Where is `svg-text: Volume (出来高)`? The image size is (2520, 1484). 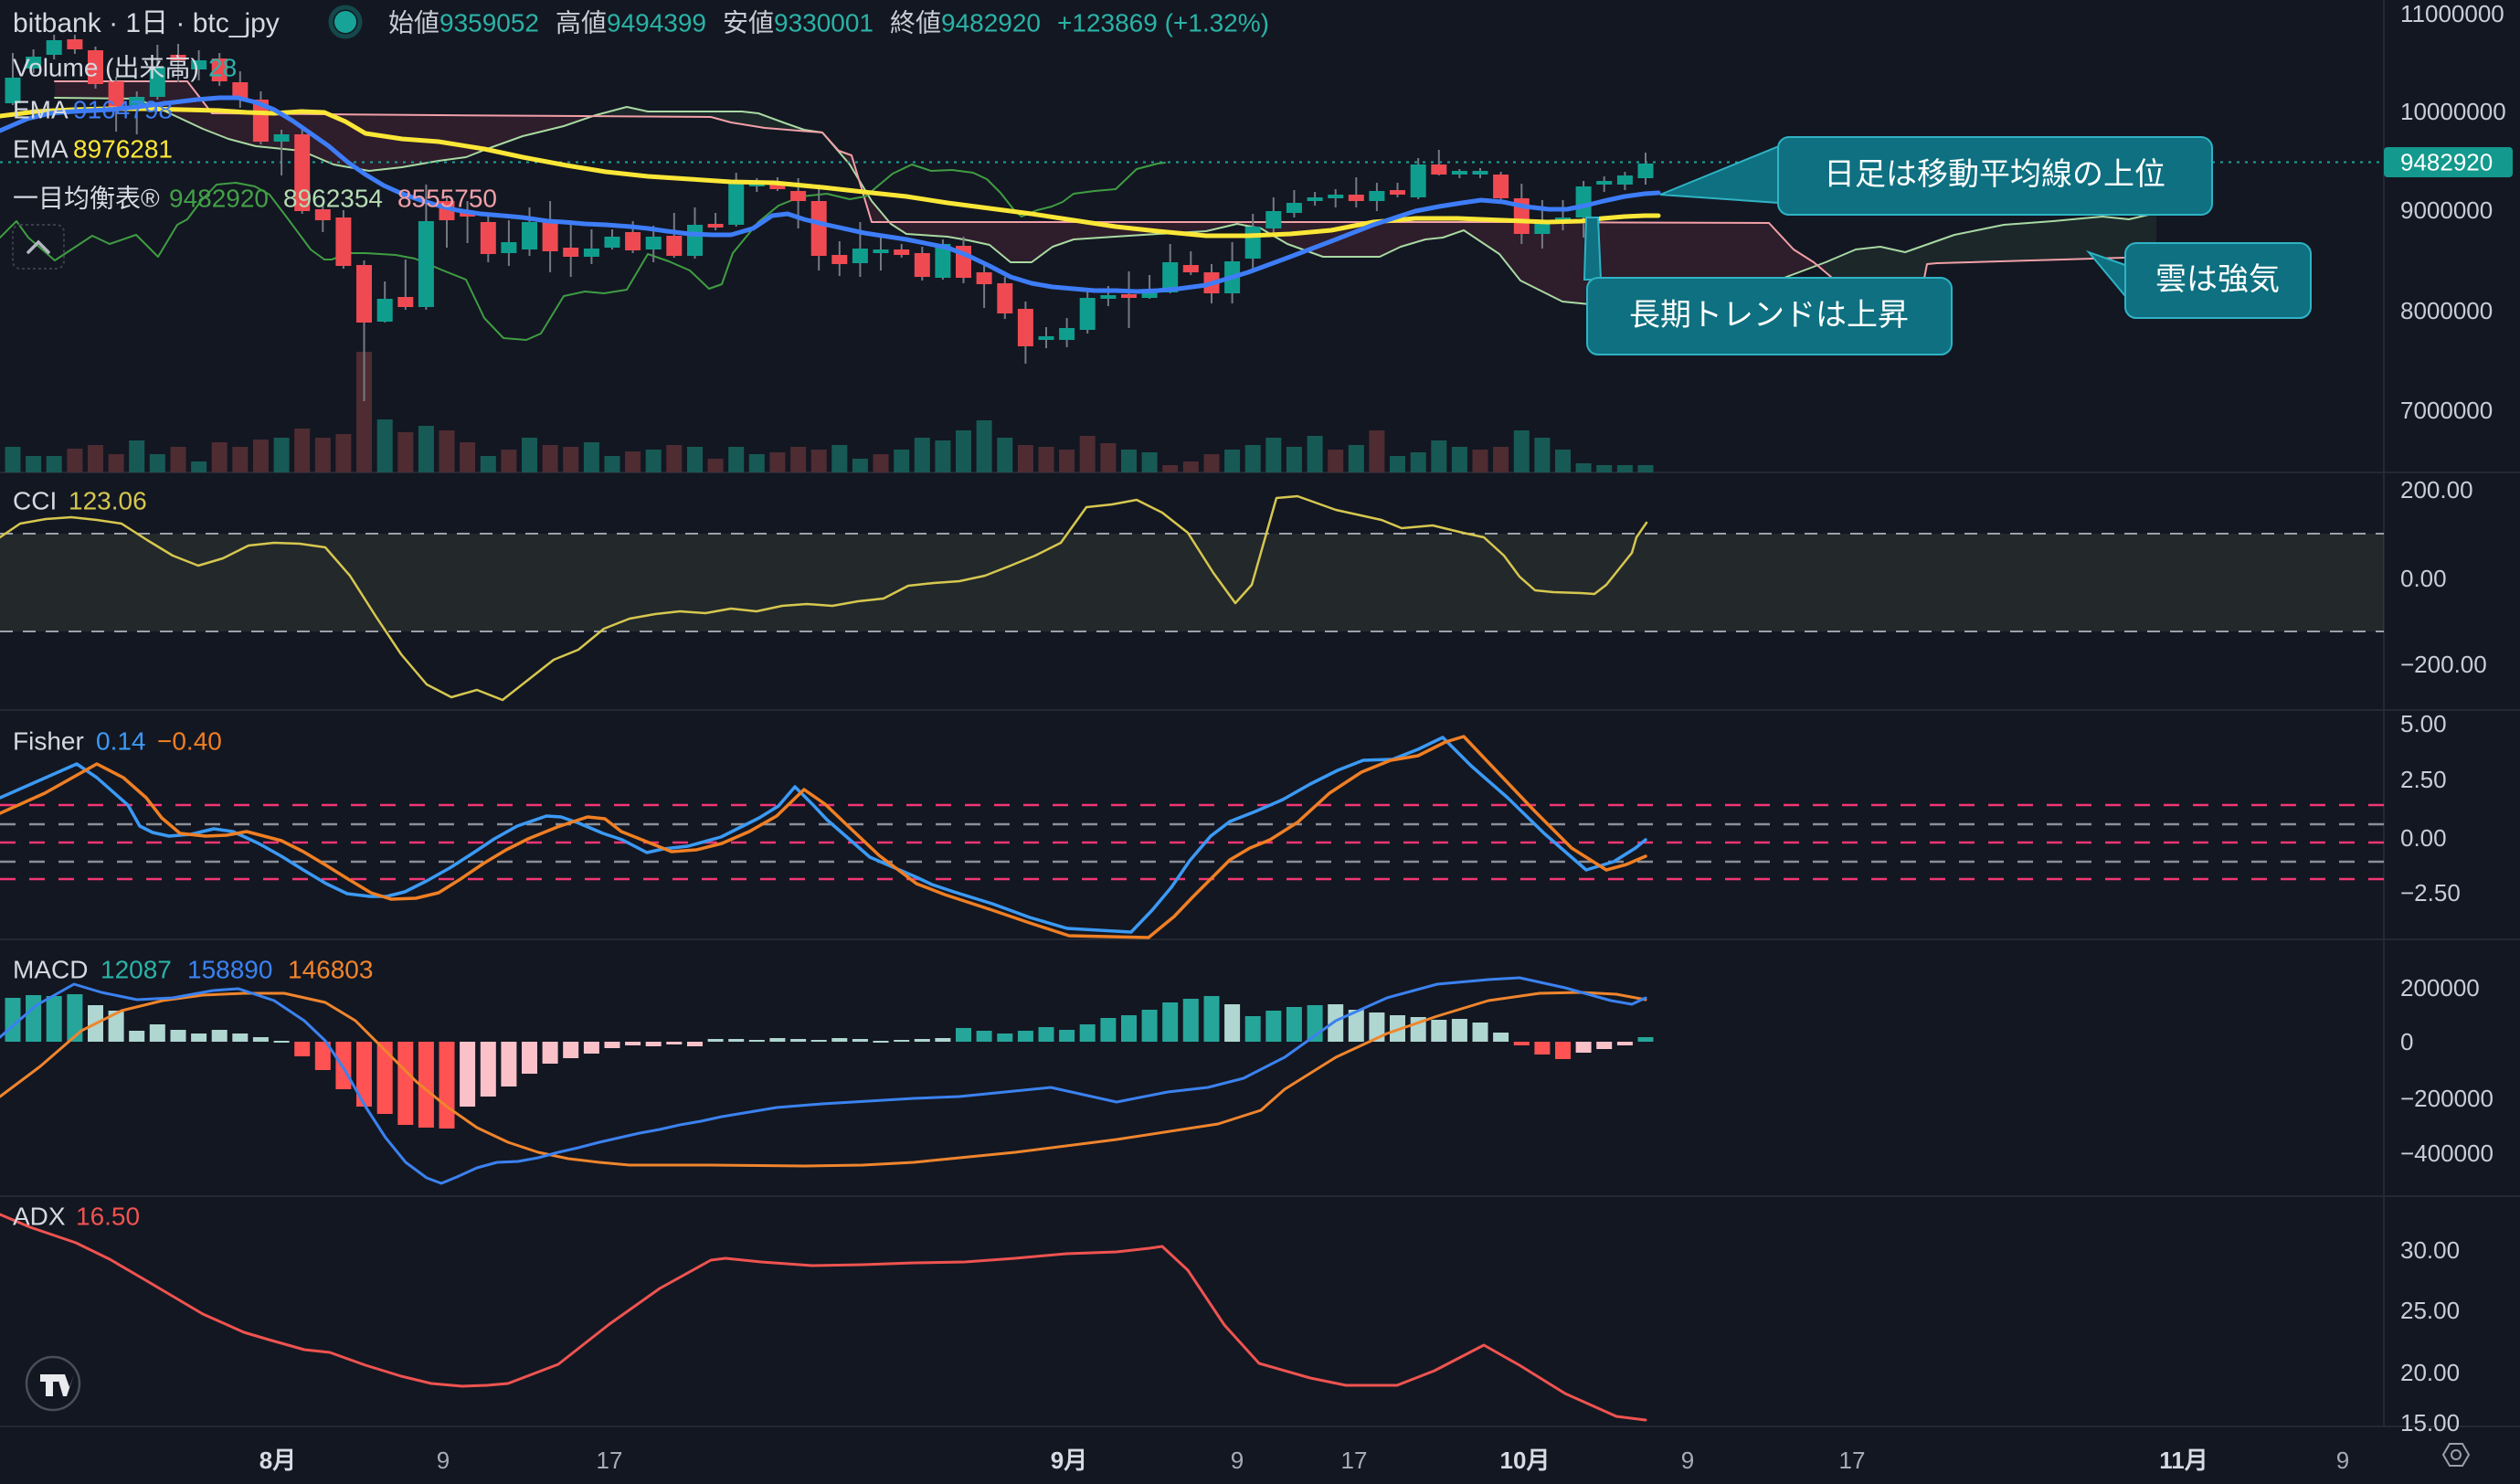 svg-text: Volume (出来高) is located at coordinates (106, 67).